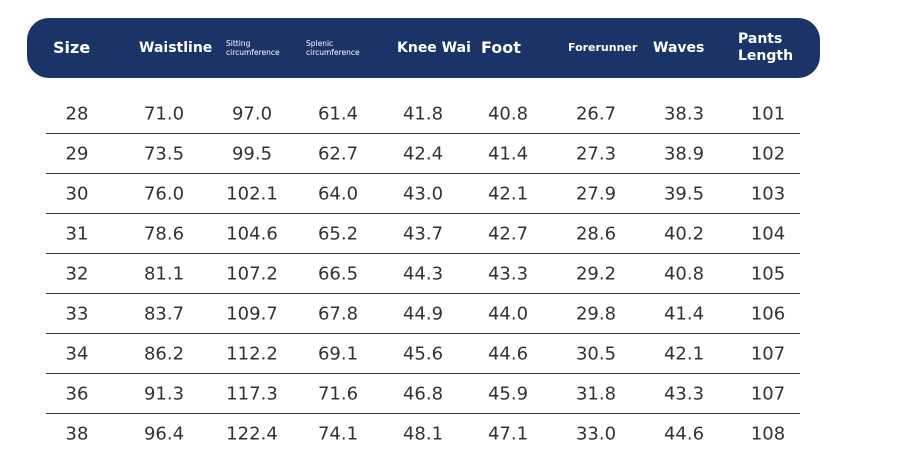  What do you see at coordinates (164, 194) in the screenshot?
I see `table-cell: 76.0` at bounding box center [164, 194].